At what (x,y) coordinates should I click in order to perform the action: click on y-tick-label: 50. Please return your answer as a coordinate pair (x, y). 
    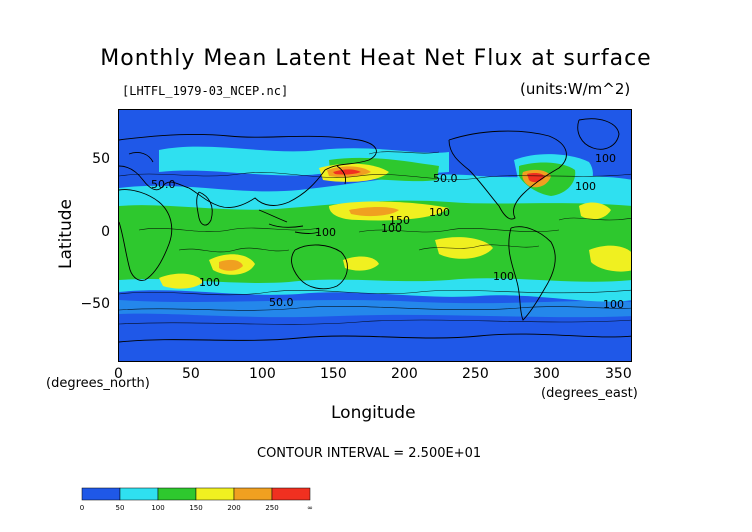
    Looking at the image, I should click on (101, 159).